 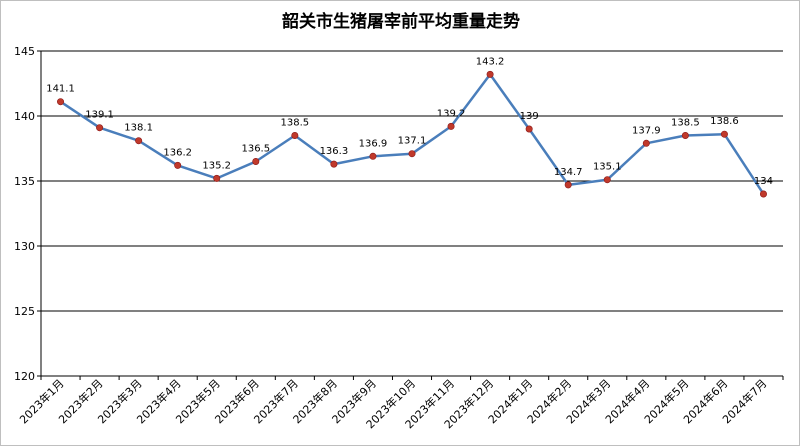 I want to click on data-label-11: 143.2, so click(x=490, y=61).